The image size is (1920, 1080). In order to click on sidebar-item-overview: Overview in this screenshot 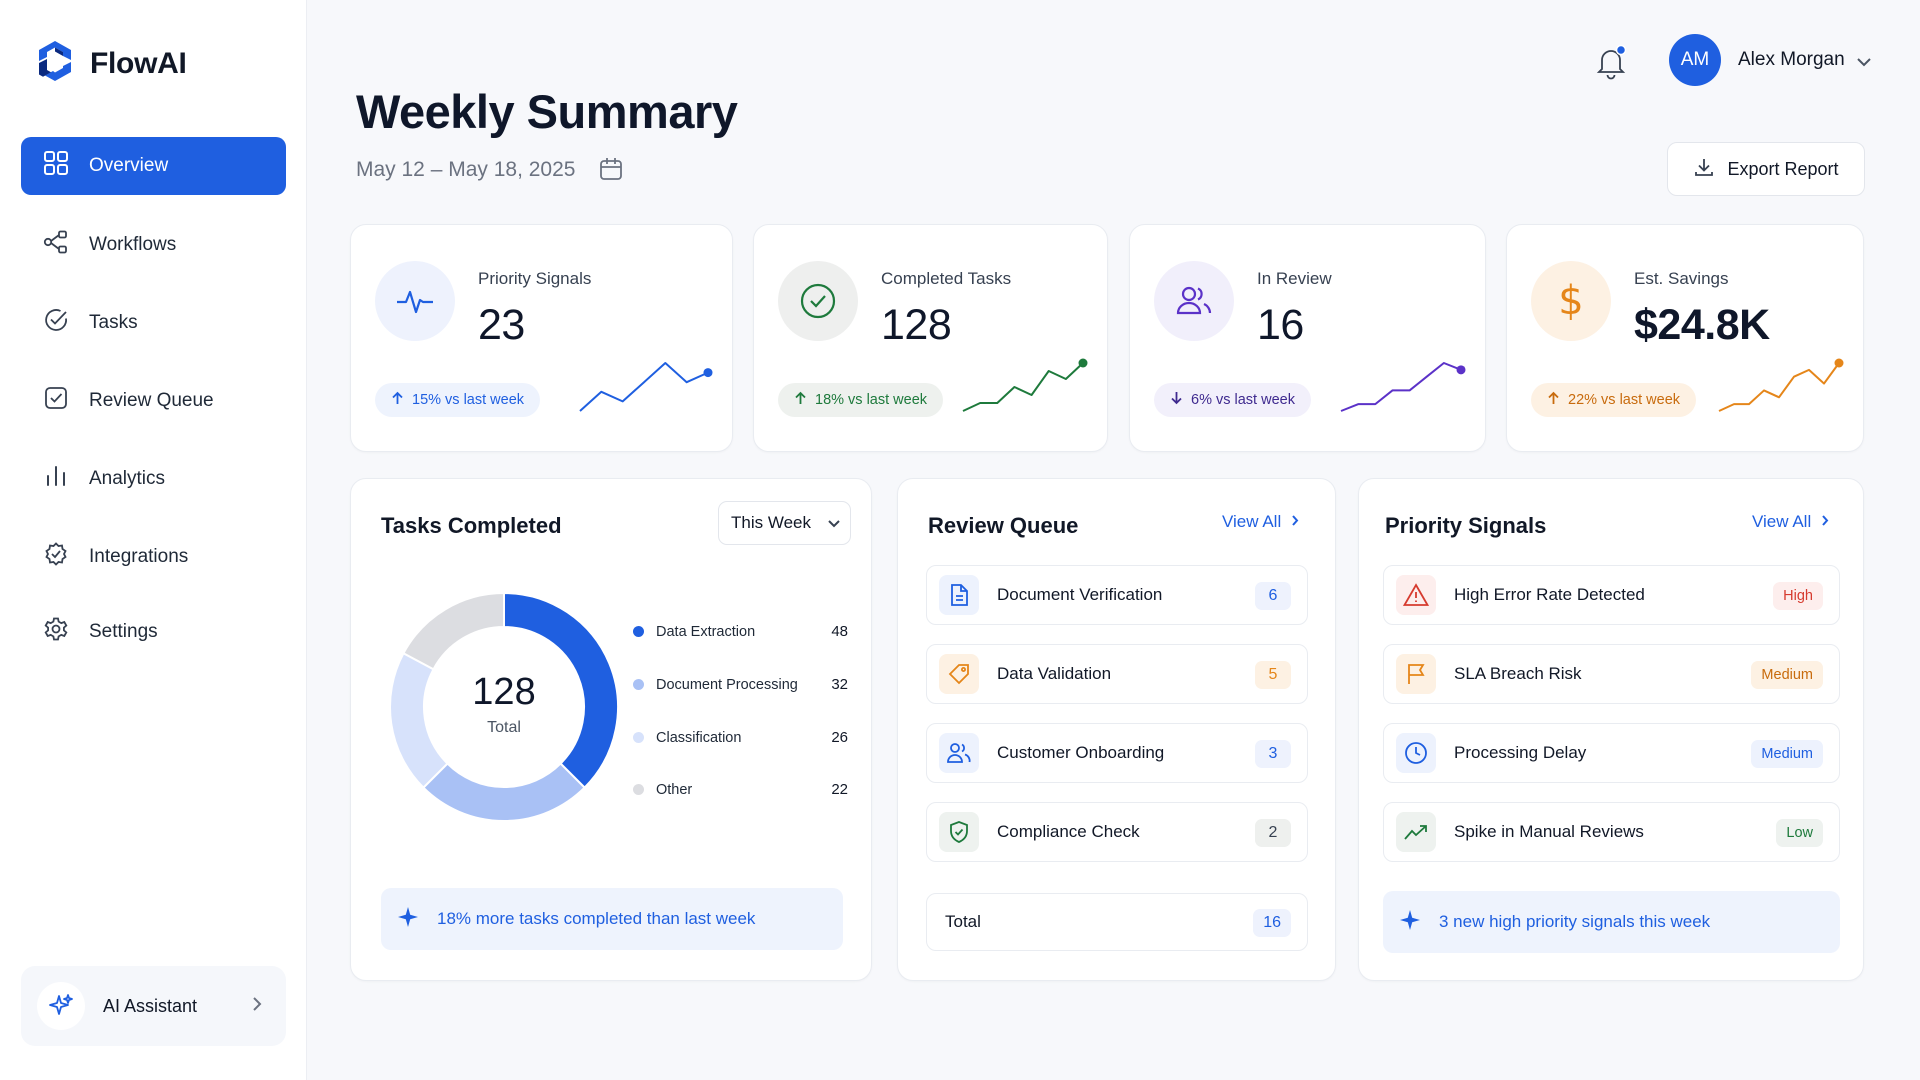, I will do `click(153, 166)`.